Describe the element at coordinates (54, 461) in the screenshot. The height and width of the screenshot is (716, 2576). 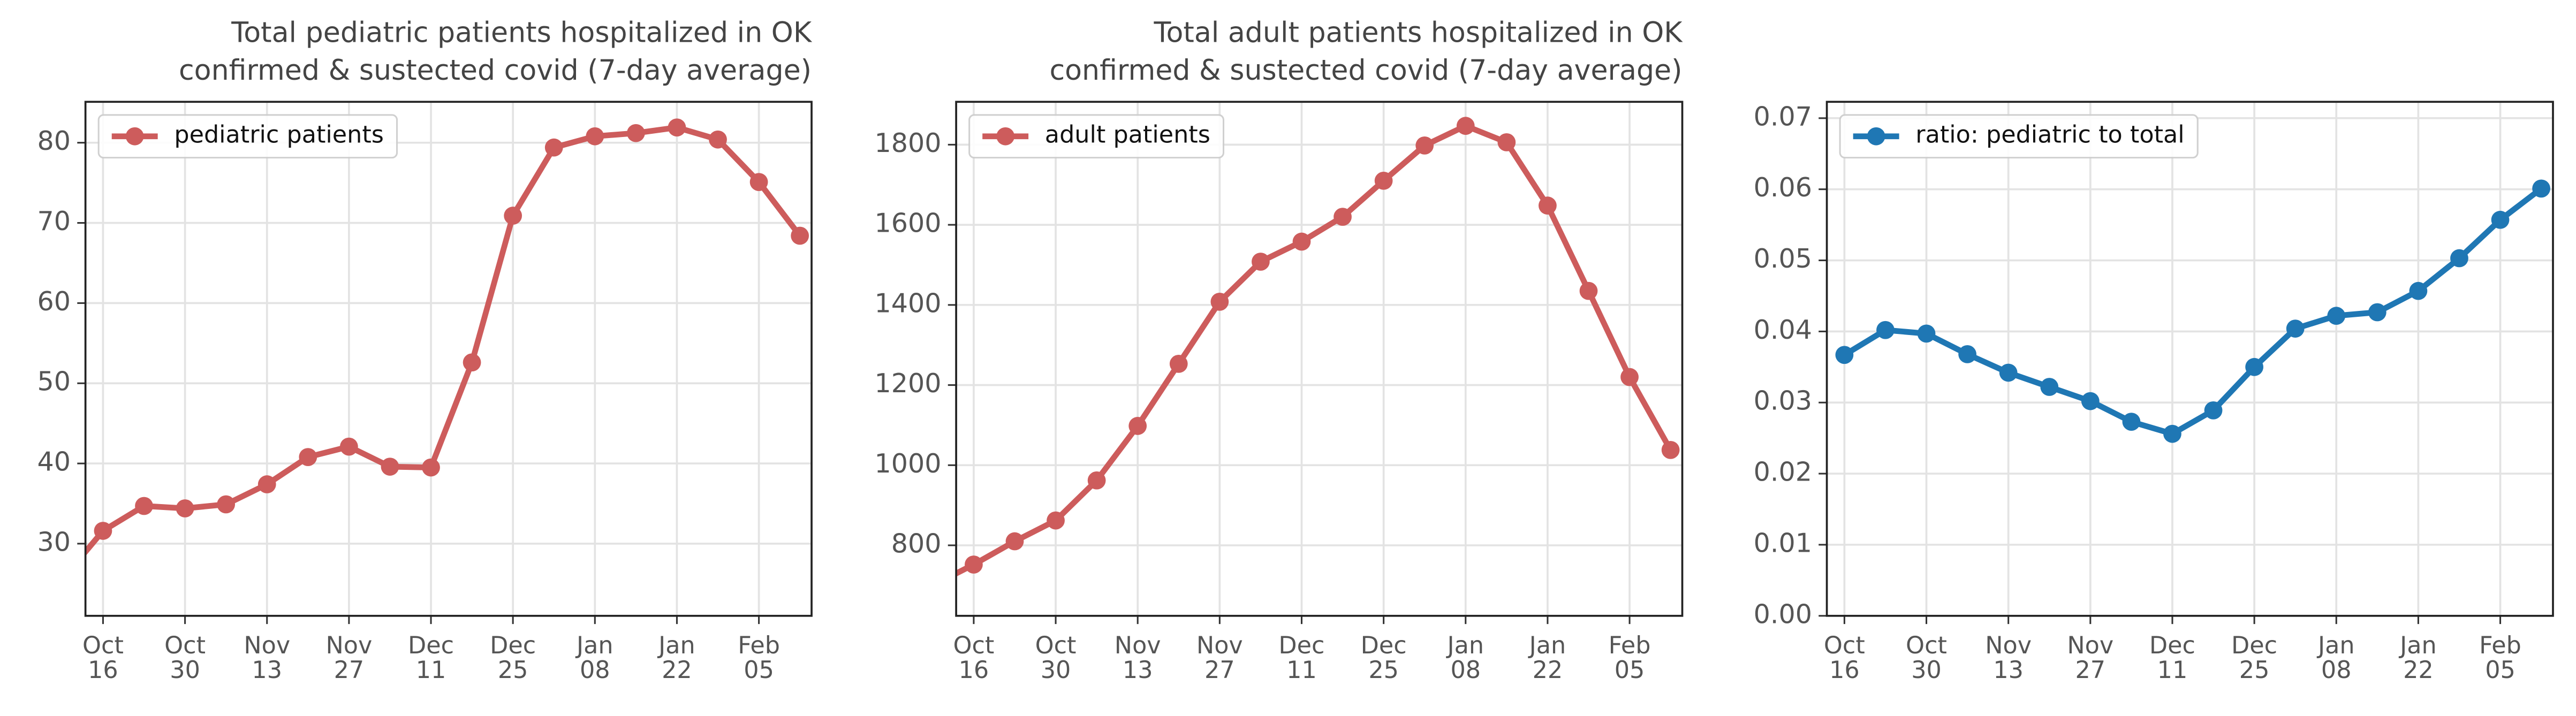
I see `y-tick-label: 40` at that location.